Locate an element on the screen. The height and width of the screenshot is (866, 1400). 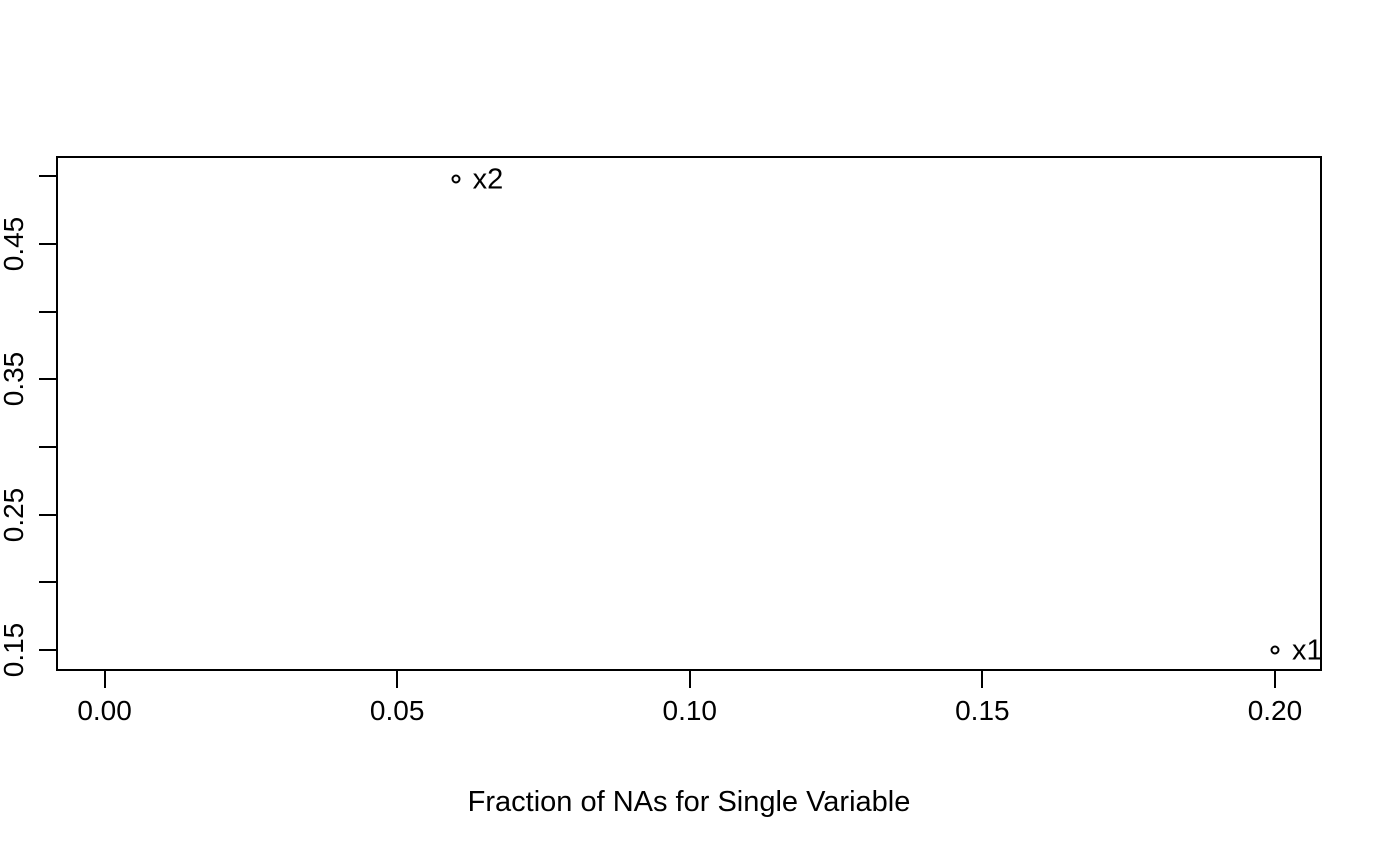
data-point-x1 is located at coordinates (1275, 650).